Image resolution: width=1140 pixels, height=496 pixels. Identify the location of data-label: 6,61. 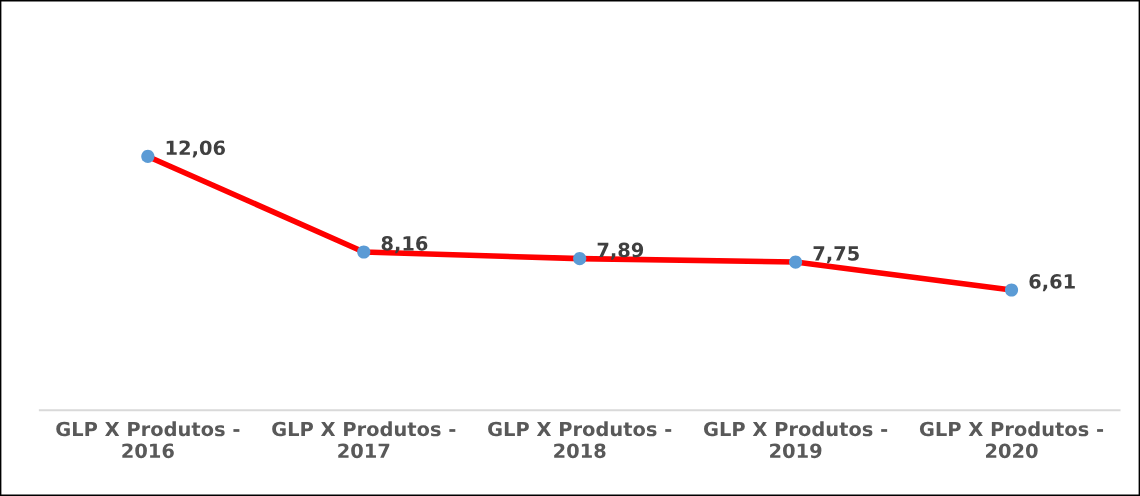
(1052, 282).